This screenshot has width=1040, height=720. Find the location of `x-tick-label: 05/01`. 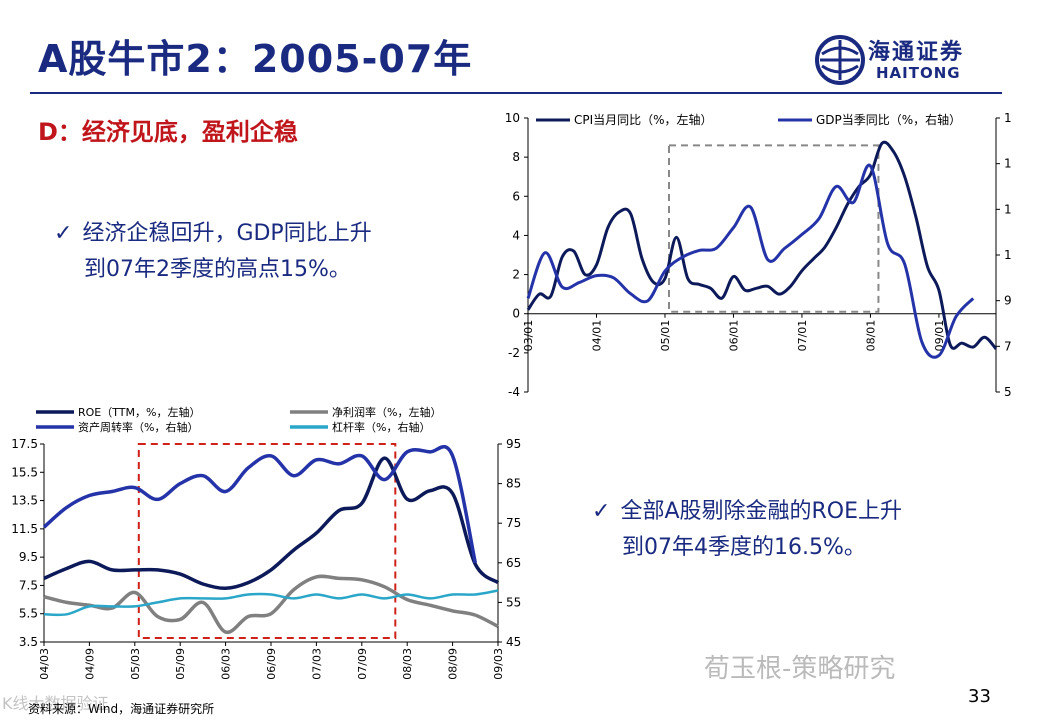

x-tick-label: 05/01 is located at coordinates (665, 336).